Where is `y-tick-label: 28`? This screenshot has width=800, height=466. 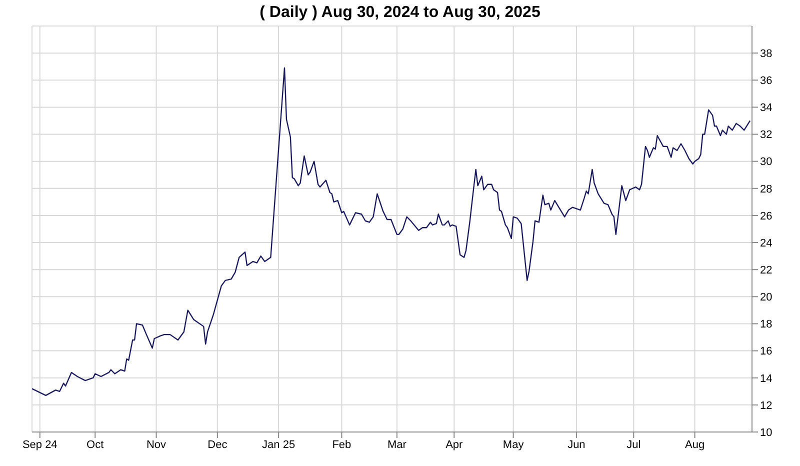 y-tick-label: 28 is located at coordinates (766, 189).